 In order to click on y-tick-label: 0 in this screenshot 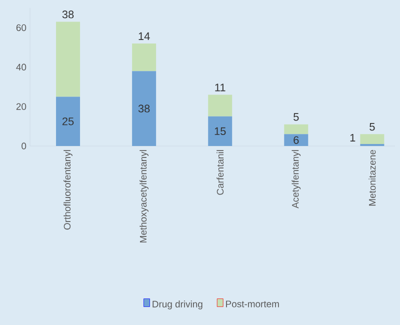, I will do `click(24, 146)`.